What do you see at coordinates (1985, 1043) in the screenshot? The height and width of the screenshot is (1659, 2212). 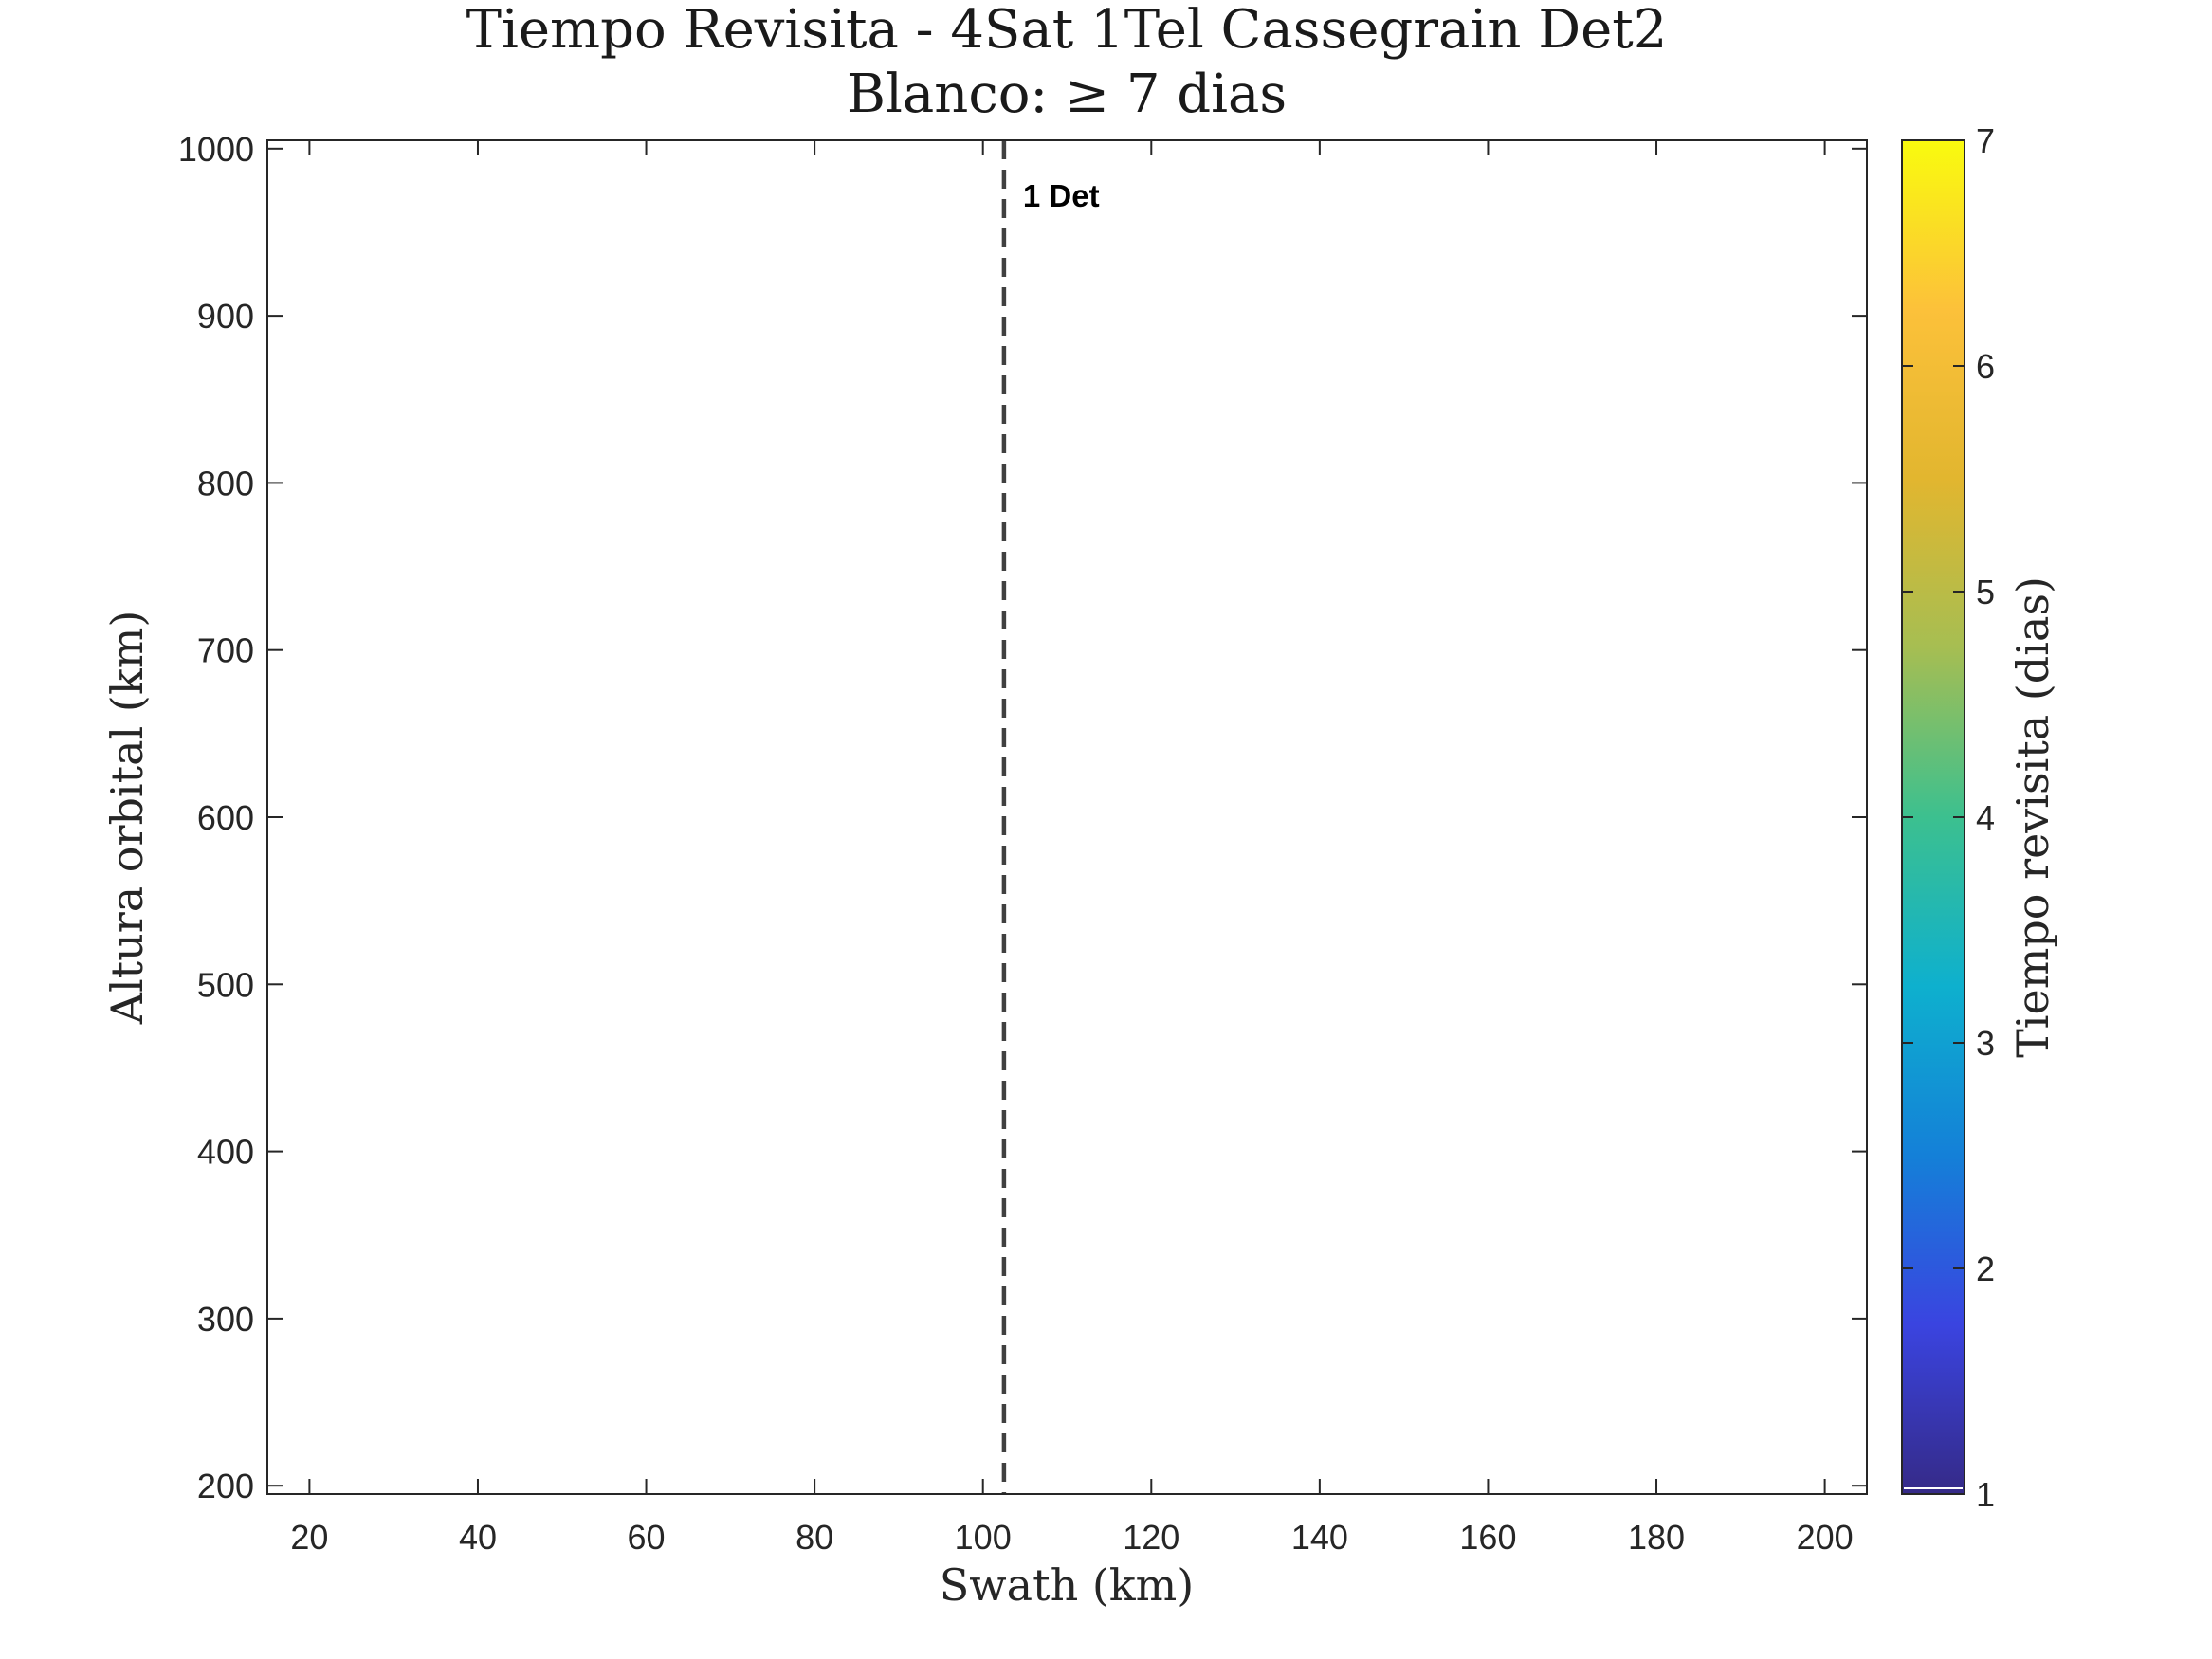 I see `colorbar-tick-label: 3` at bounding box center [1985, 1043].